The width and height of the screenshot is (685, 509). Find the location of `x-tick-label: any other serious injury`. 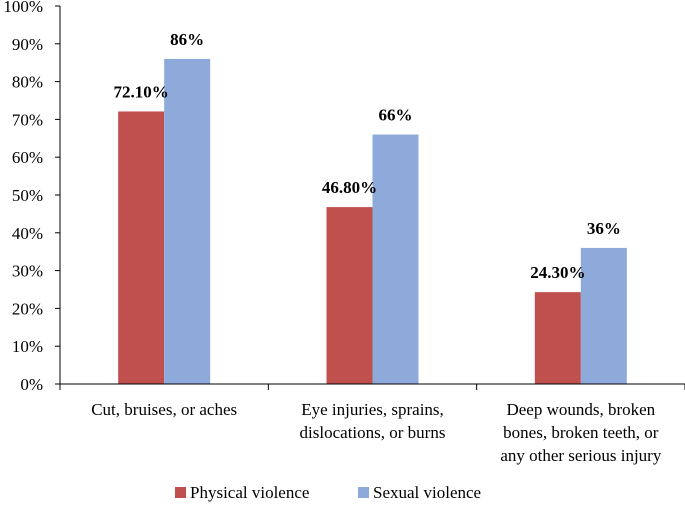

x-tick-label: any other serious injury is located at coordinates (580, 455).